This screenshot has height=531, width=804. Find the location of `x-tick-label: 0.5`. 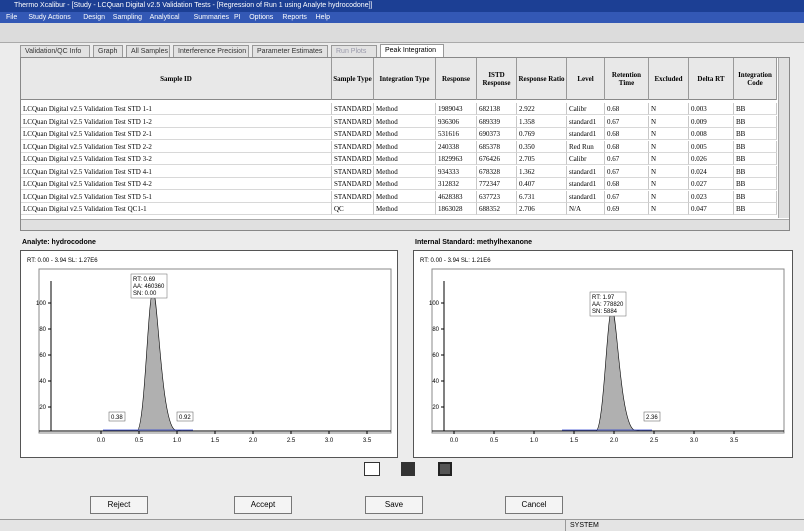

x-tick-label: 0.5 is located at coordinates (494, 441).